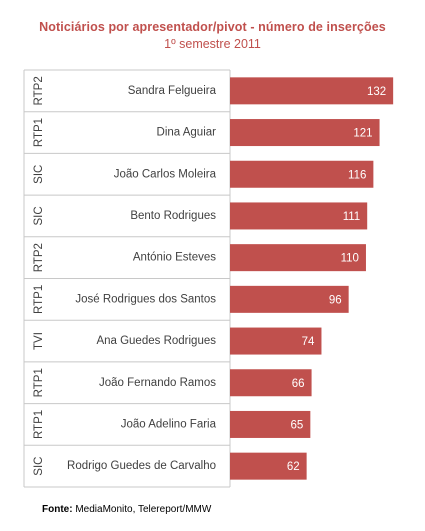 The height and width of the screenshot is (531, 425). I want to click on category-label: Bento Rodrigues, so click(173, 216).